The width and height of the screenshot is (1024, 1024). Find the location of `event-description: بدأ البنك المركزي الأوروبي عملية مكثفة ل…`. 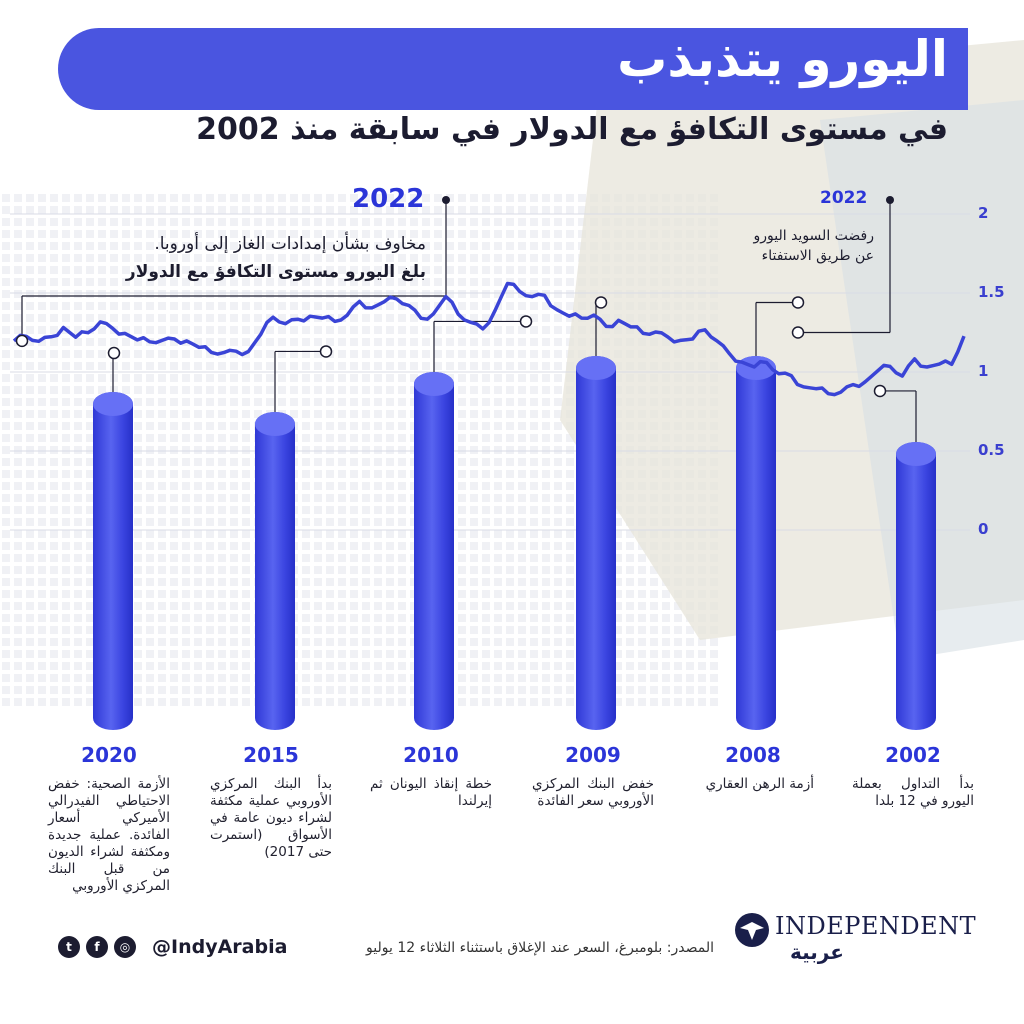

event-description: بدأ البنك المركزي الأوروبي عملية مكثفة ل… is located at coordinates (271, 818).